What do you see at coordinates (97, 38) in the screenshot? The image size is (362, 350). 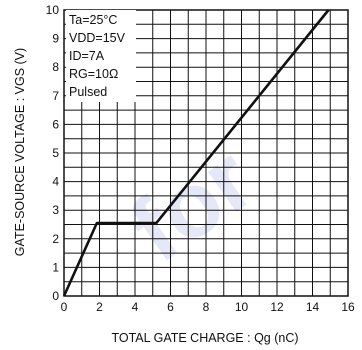 I see `condition-vdd: VDD=15V` at bounding box center [97, 38].